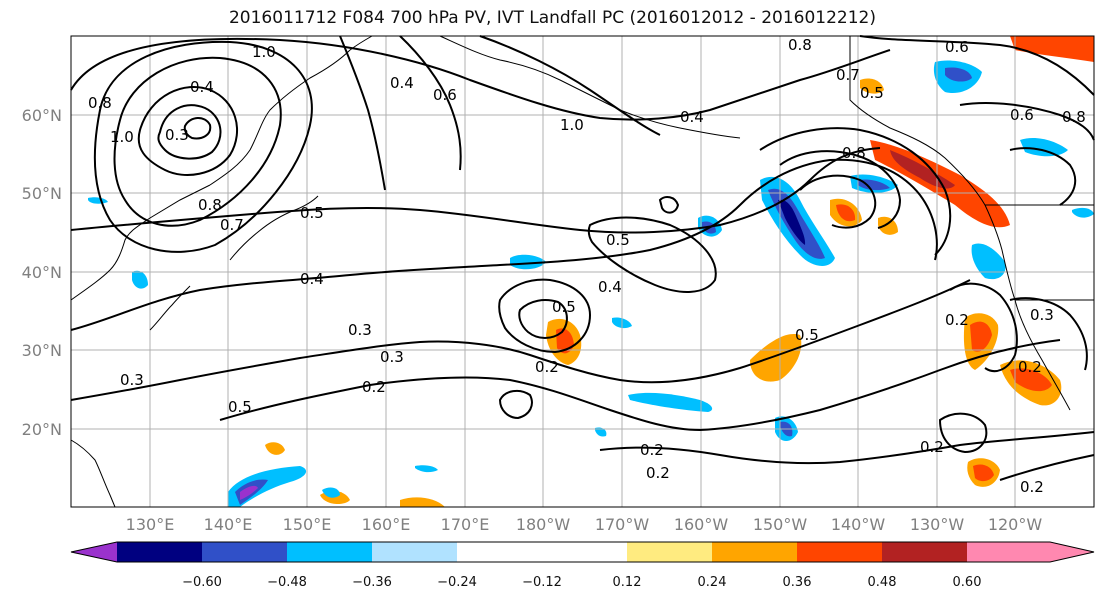 This screenshot has width=1105, height=605. I want to click on lat-labels: 60°N 50°N 40°N 30°N 20°N, so click(42, 272).